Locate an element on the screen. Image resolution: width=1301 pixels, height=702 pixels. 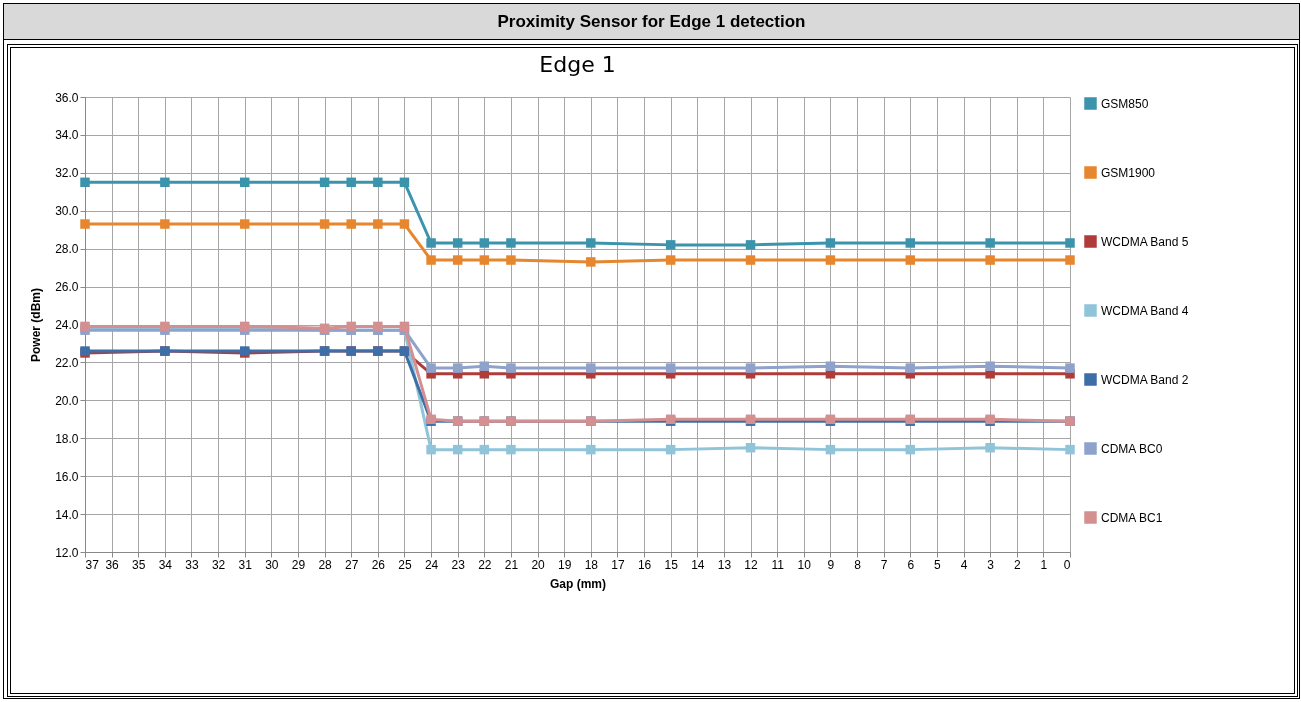
x-tick-label: 36 is located at coordinates (112, 564).